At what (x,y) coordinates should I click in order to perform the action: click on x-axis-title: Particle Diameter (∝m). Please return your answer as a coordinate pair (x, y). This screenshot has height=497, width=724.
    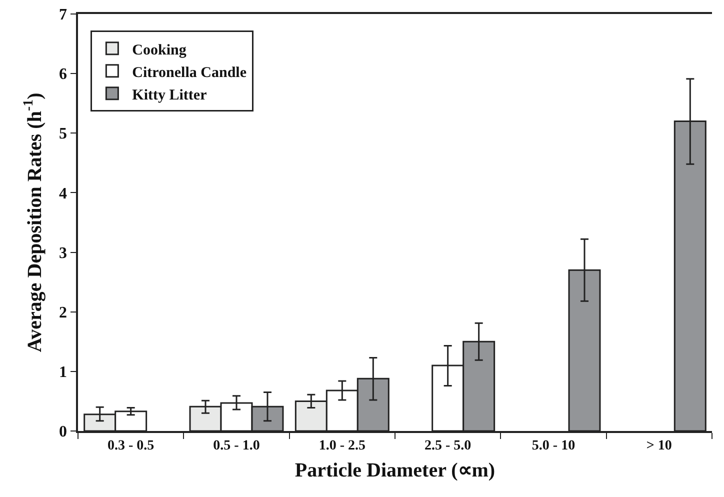
    Looking at the image, I should click on (395, 471).